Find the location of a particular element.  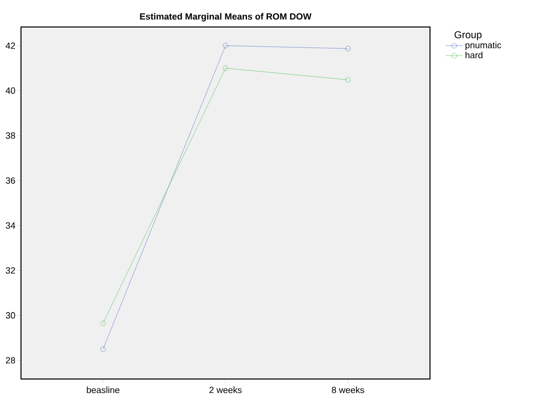

legend-label: pnumatic is located at coordinates (484, 46).